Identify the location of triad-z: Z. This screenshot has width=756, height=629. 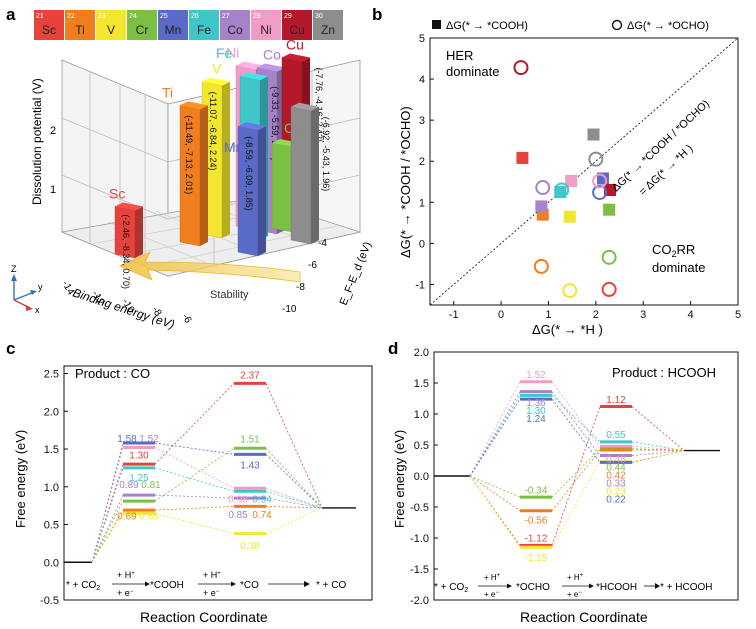
(14, 269).